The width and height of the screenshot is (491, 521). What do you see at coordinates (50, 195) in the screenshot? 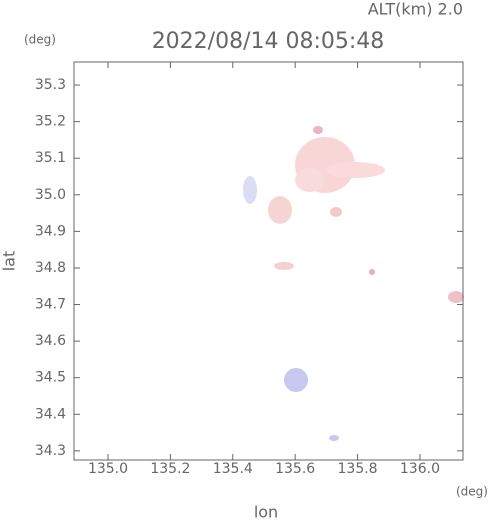
I see `y-tick-label: 35.0` at bounding box center [50, 195].